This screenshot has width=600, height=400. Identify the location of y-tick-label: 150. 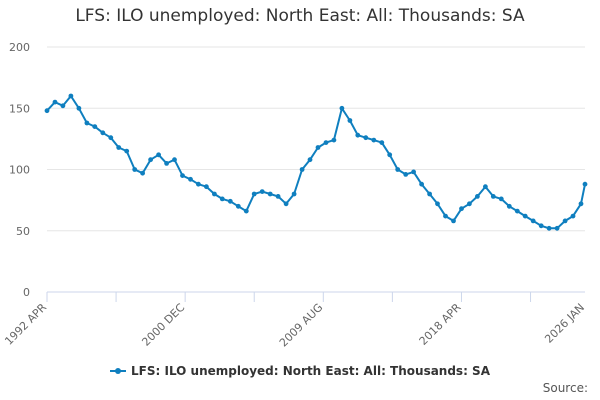
(19, 108).